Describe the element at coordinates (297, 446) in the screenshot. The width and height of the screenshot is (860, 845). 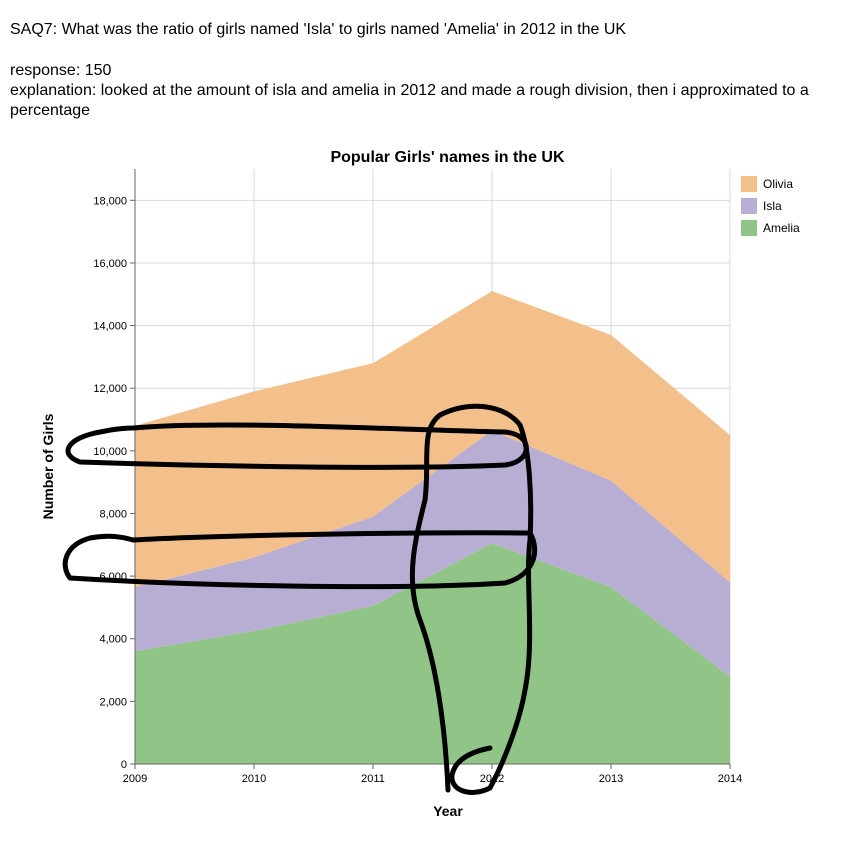
I see `scribble-loop-top` at that location.